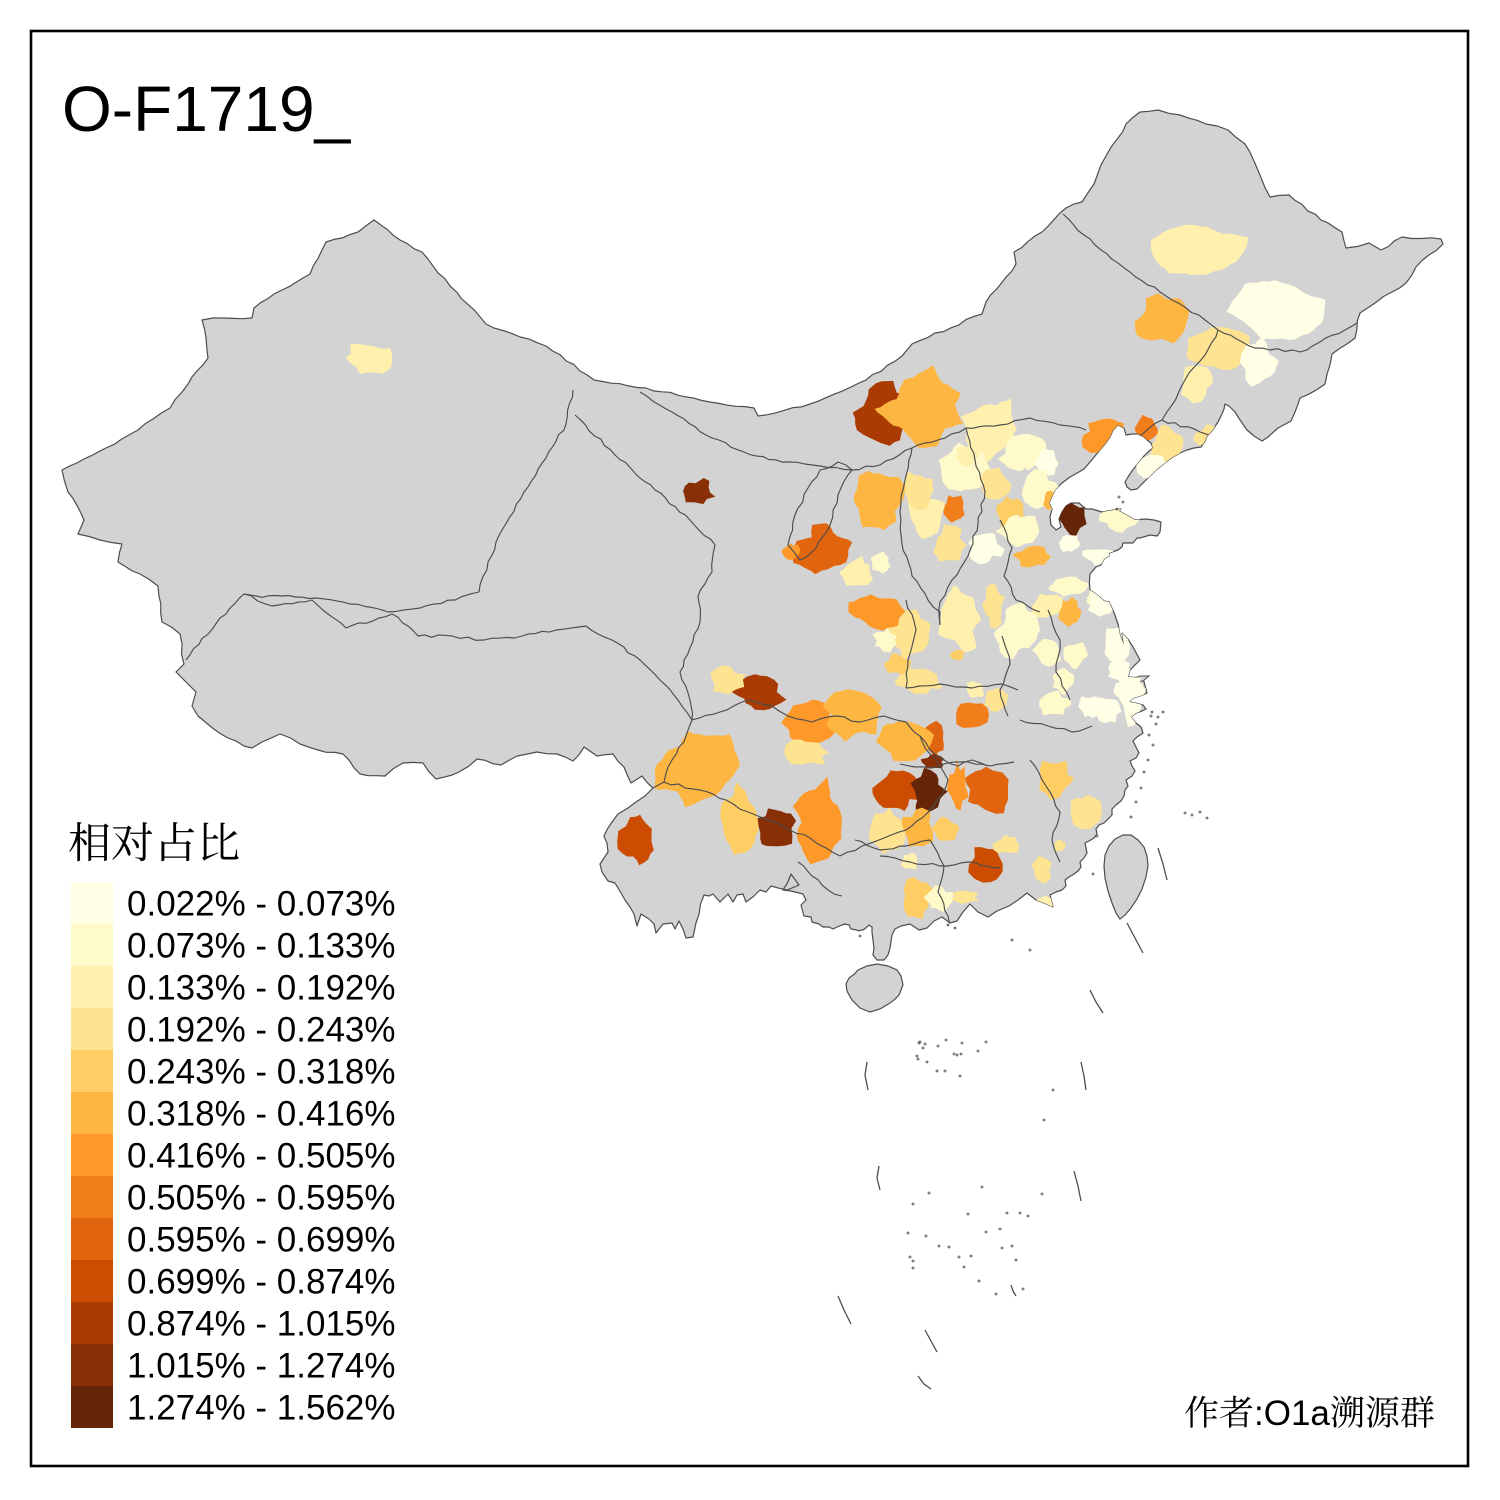  What do you see at coordinates (261, 988) in the screenshot?
I see `svg-text: 0.133% - 0.192%` at bounding box center [261, 988].